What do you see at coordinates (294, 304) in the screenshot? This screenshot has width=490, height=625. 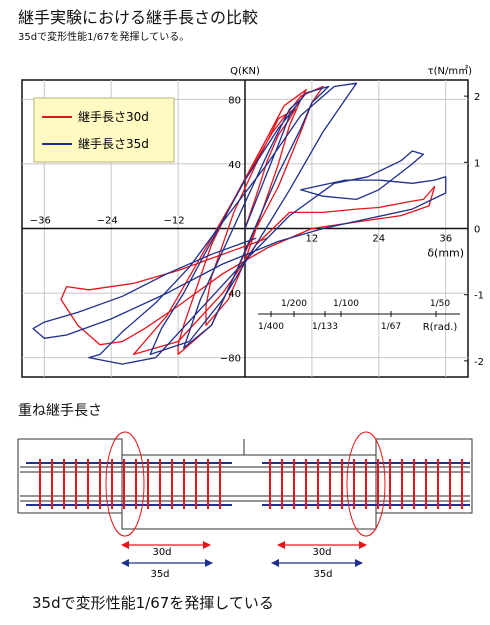 I see `drift-label-top-1: 1/200` at bounding box center [294, 304].